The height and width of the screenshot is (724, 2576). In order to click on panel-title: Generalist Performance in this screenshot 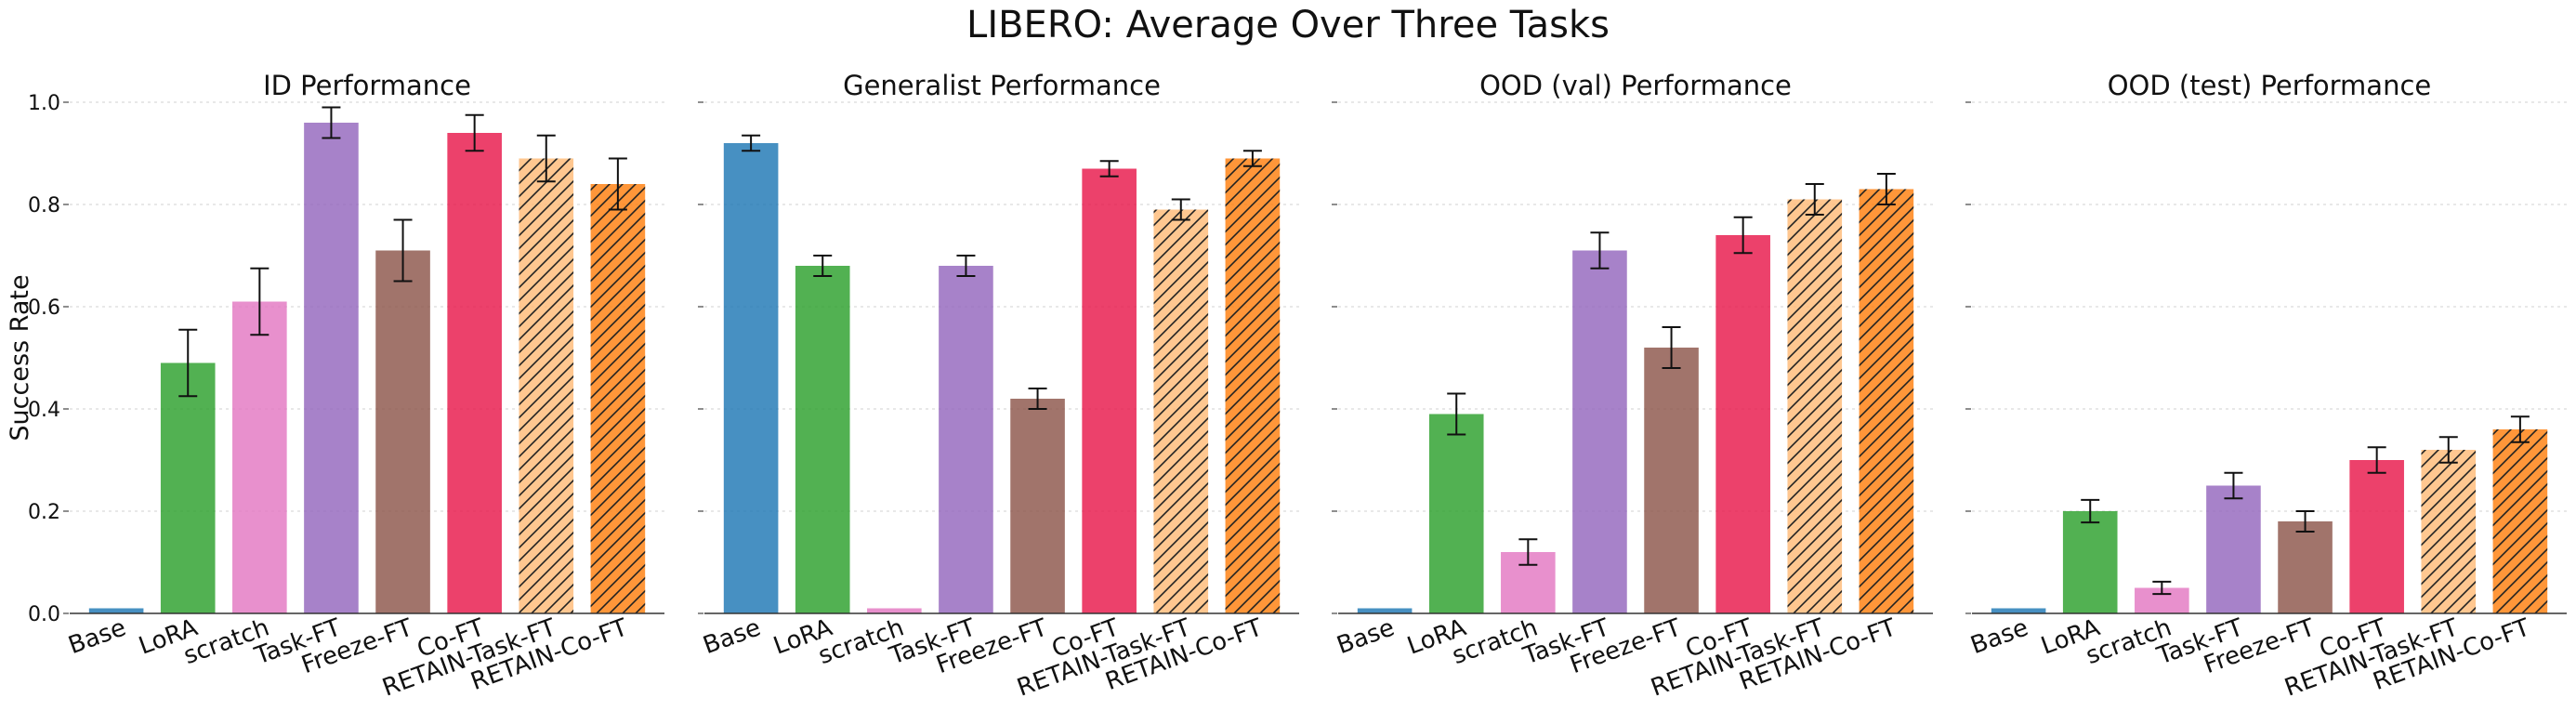, I will do `click(1002, 85)`.